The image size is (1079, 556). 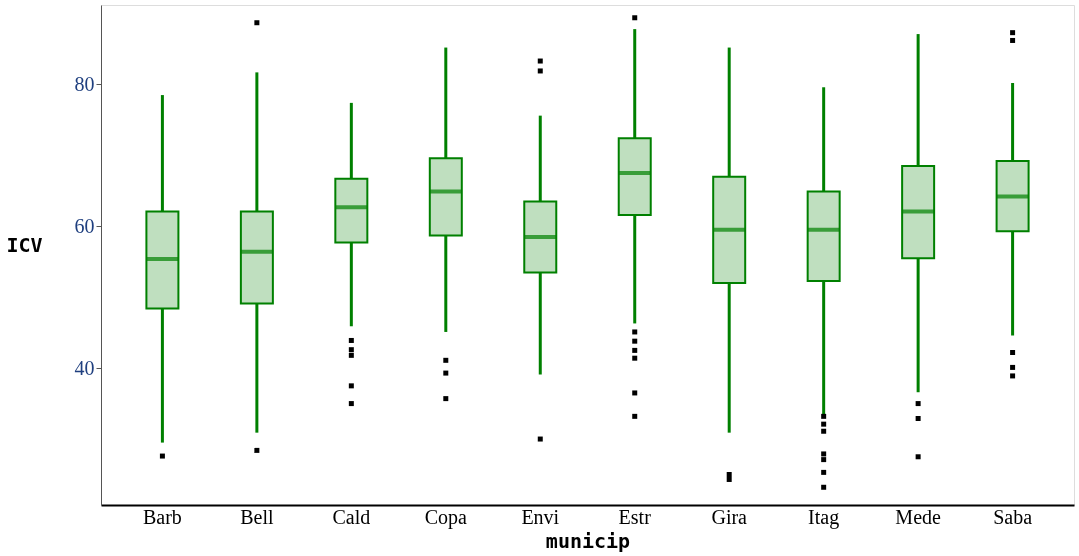 I want to click on y-tick-label: 80, so click(x=84, y=83).